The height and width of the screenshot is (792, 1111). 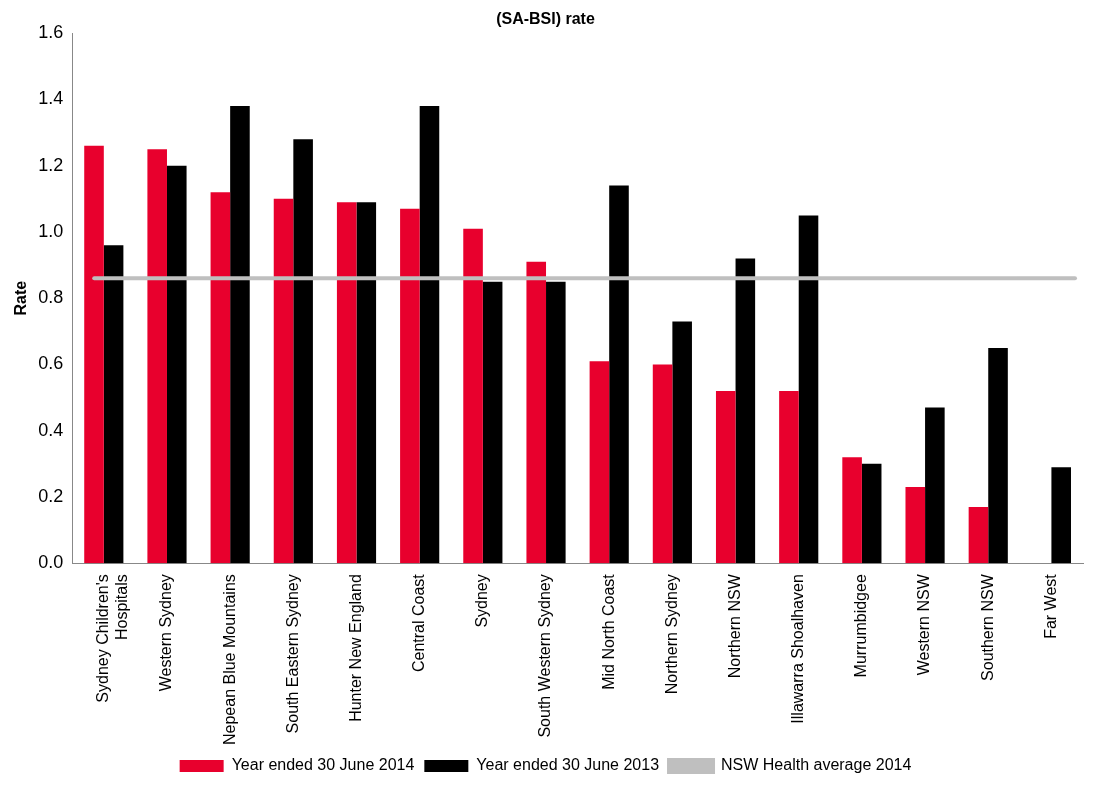 I want to click on x-tick-label: Sydney Children's Hospitals, so click(x=112, y=638).